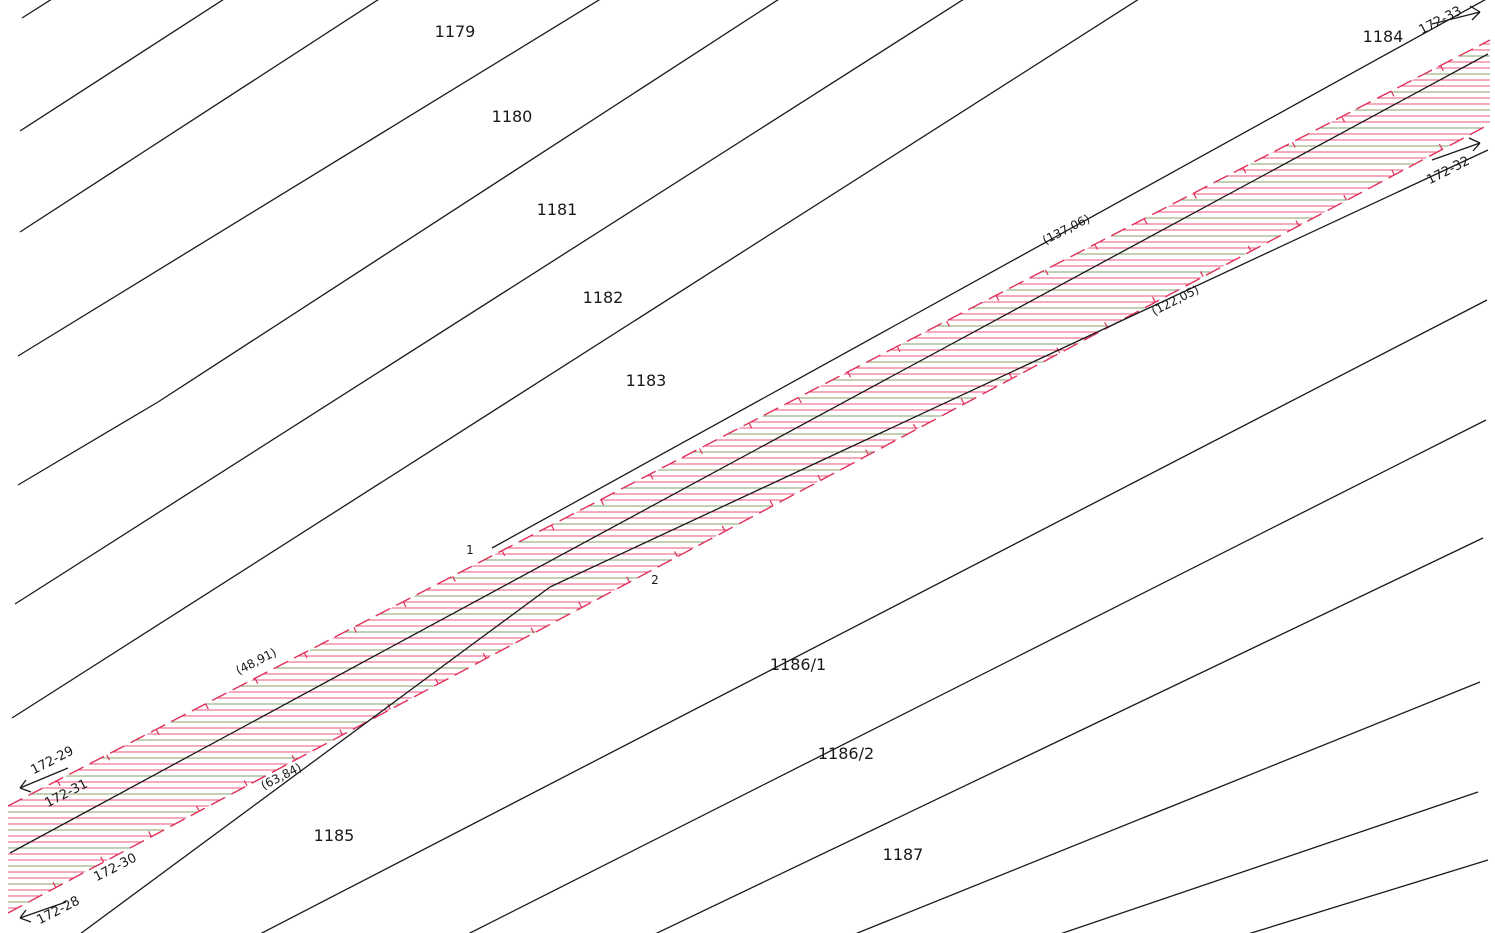  What do you see at coordinates (1383, 36) in the screenshot?
I see `parcel-label-1184: 1184` at bounding box center [1383, 36].